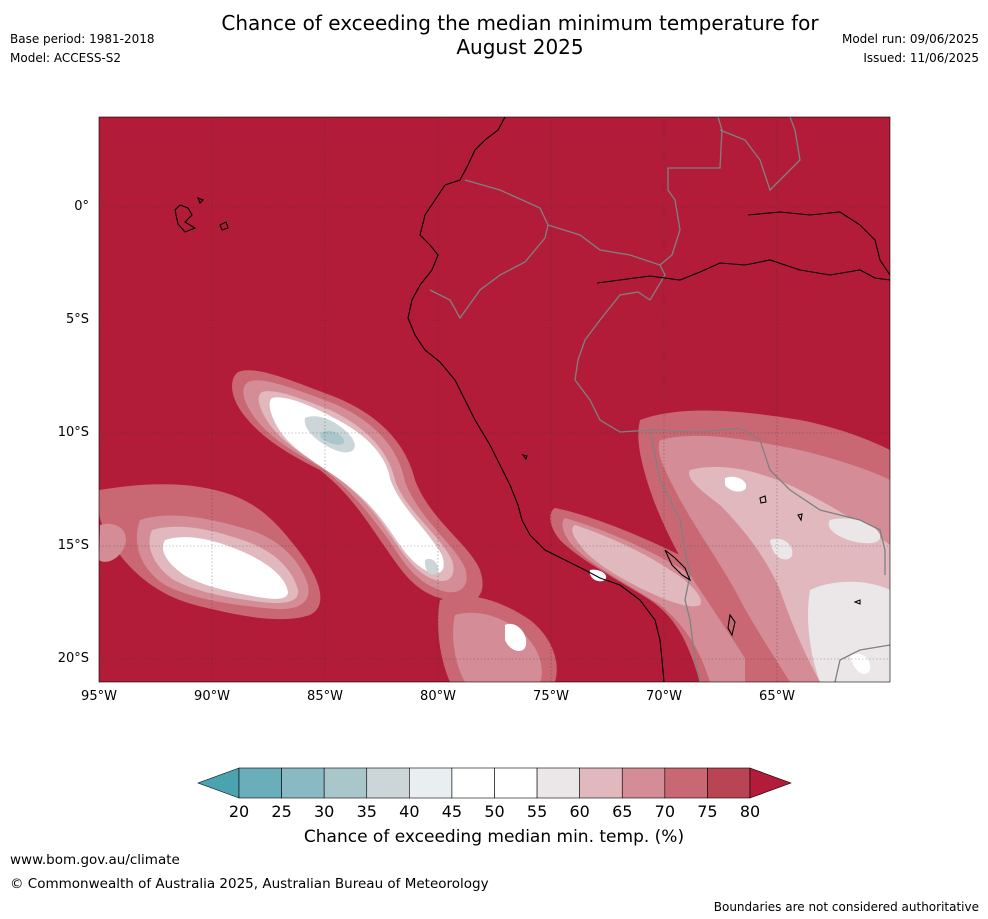  I want to click on colorbar-over-arrow, so click(770, 783).